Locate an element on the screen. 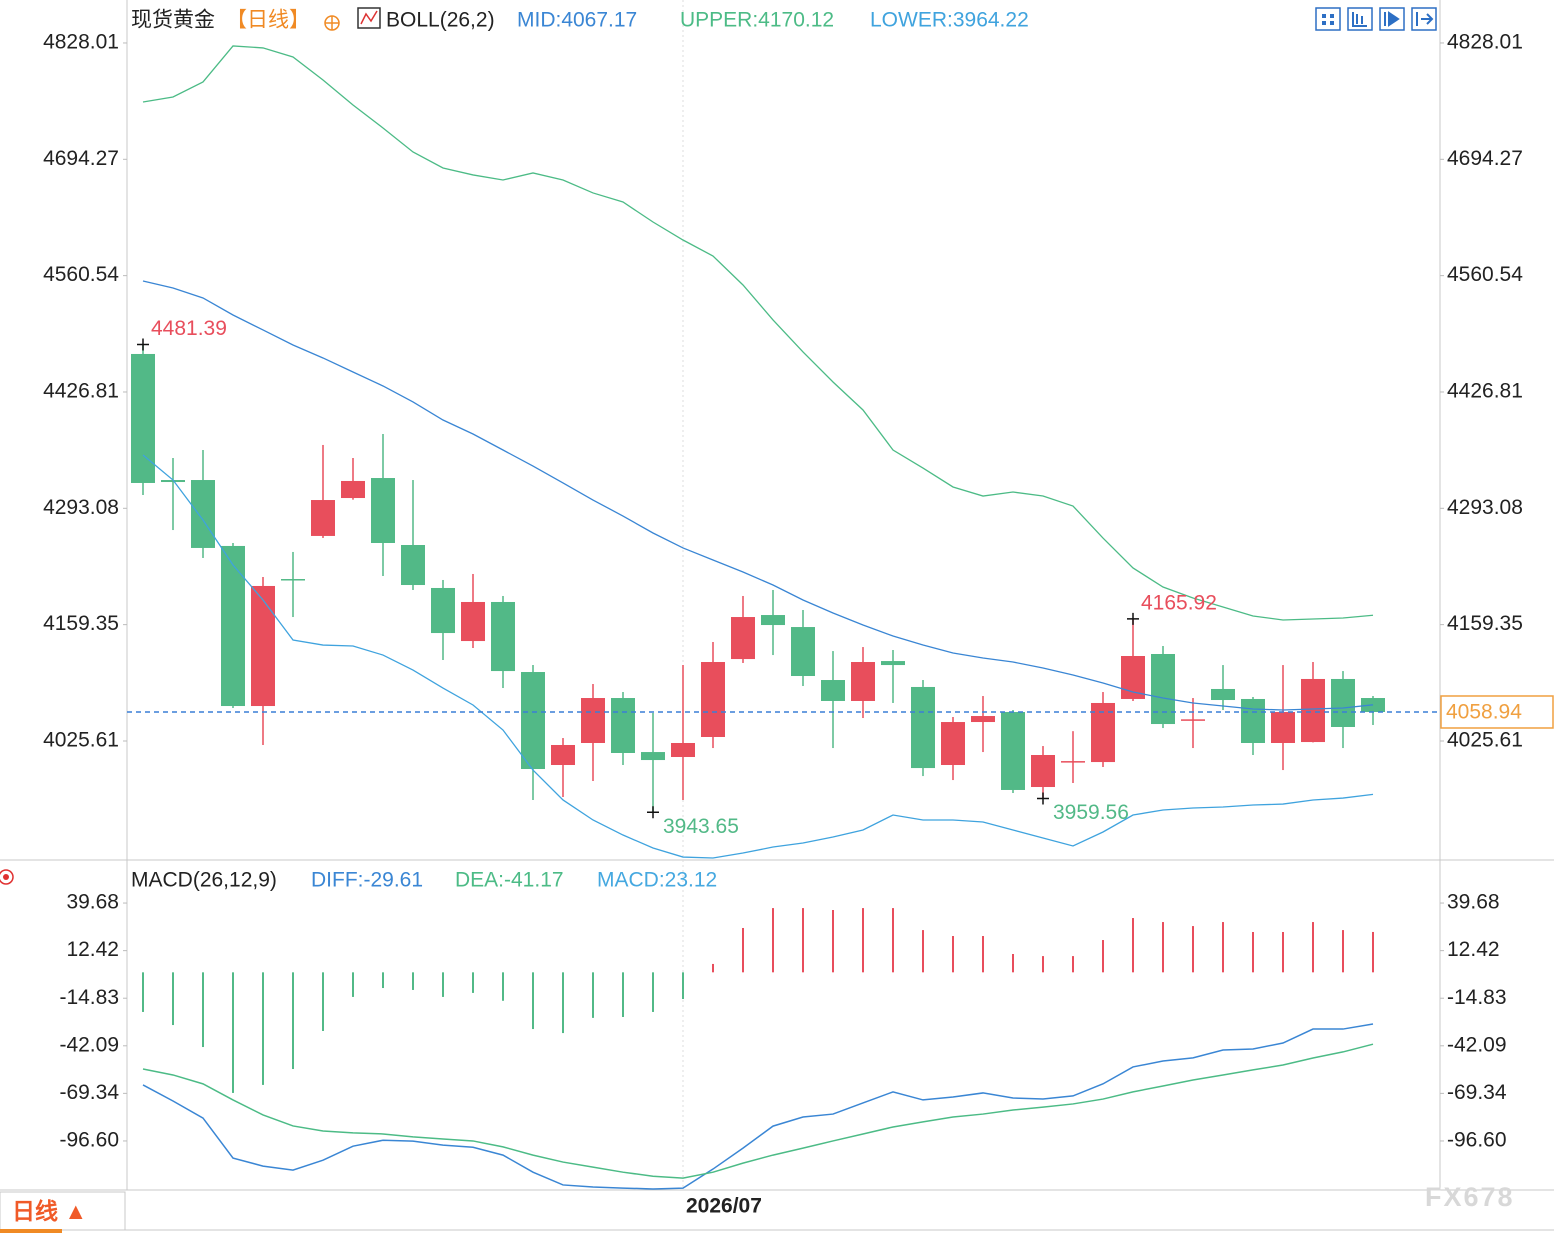 This screenshot has height=1234, width=1554. last-price-box is located at coordinates (1497, 712).